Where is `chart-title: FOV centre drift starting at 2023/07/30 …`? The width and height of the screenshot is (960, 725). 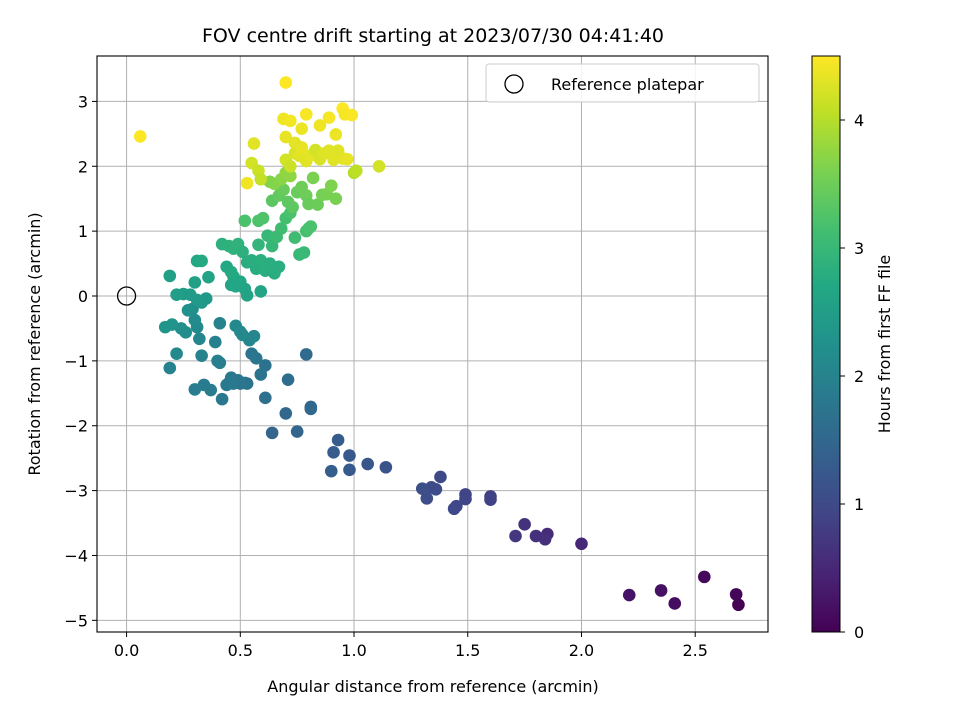
chart-title: FOV centre drift starting at 2023/07/30 … is located at coordinates (433, 36).